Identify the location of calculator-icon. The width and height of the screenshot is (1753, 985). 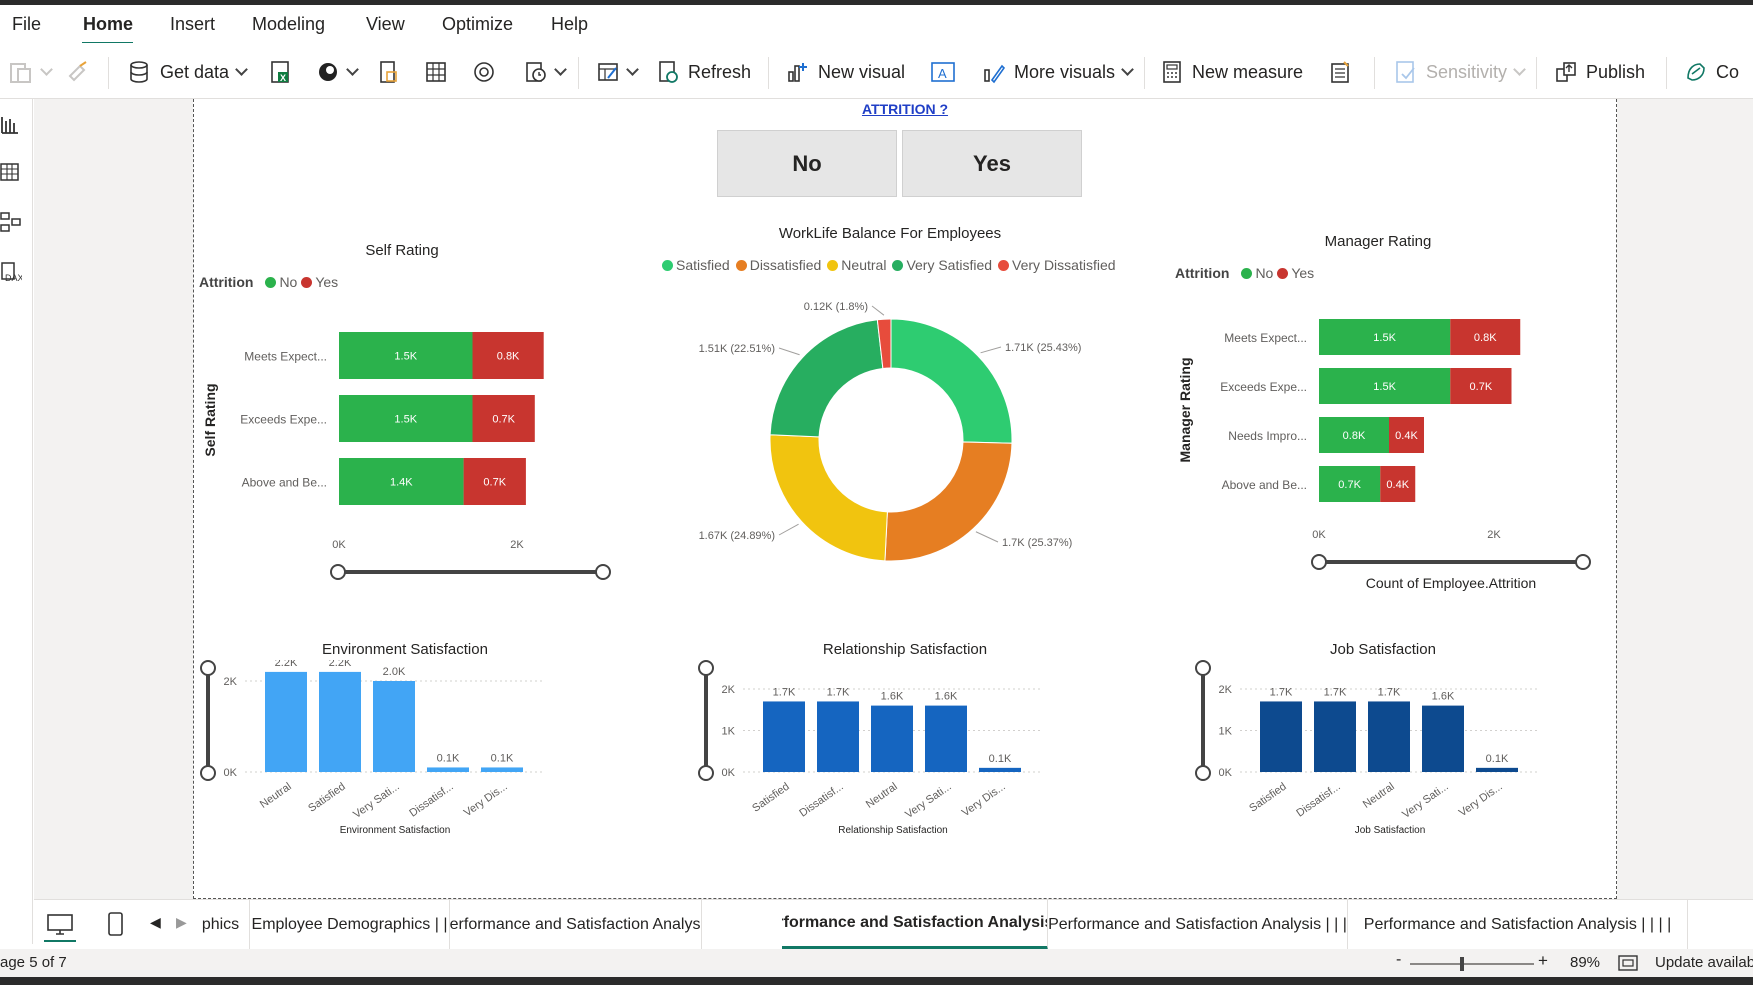
(1172, 72).